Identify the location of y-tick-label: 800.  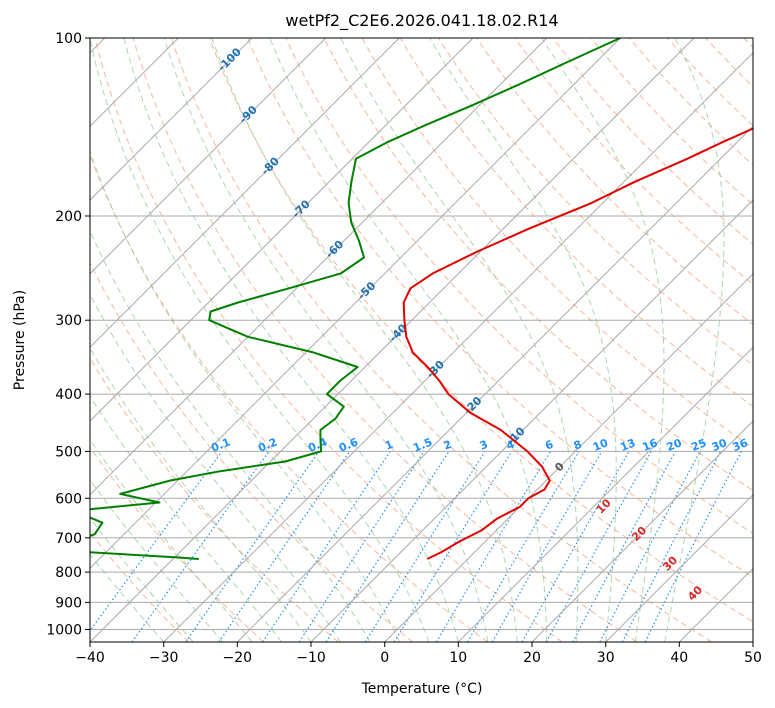
(68, 573).